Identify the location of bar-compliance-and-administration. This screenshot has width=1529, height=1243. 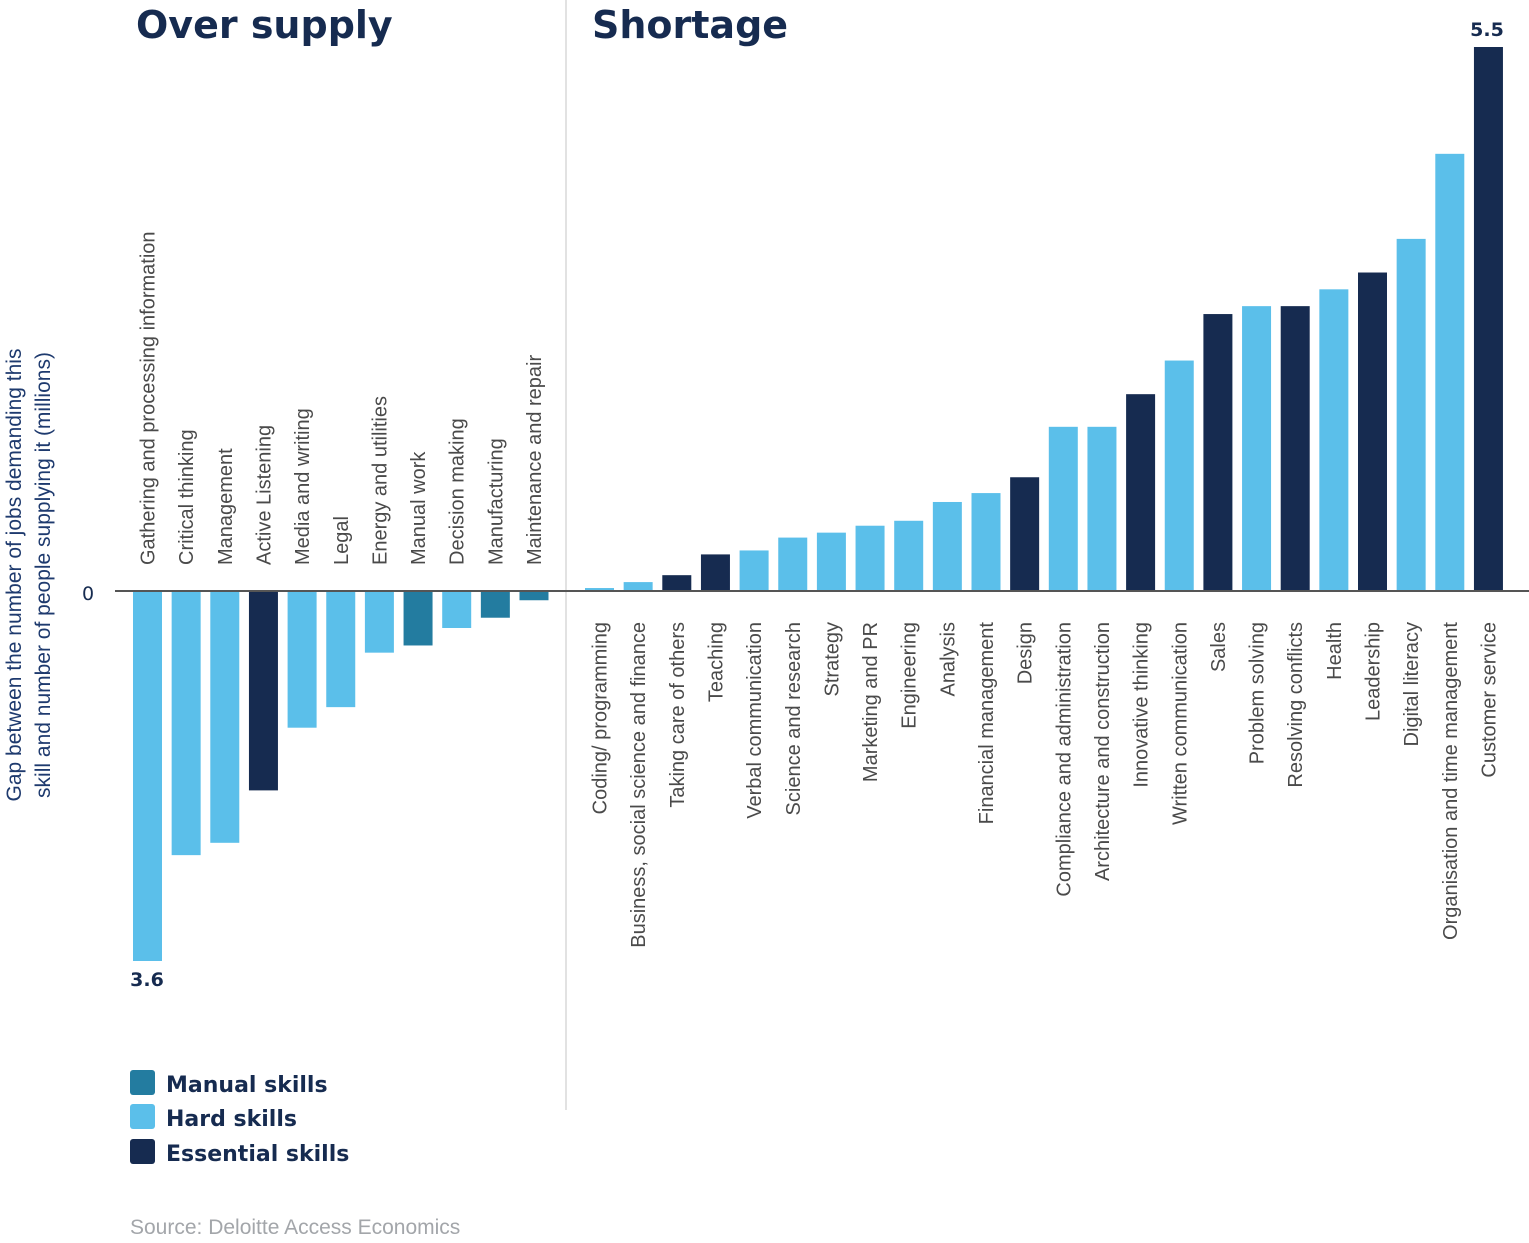
(1063, 508).